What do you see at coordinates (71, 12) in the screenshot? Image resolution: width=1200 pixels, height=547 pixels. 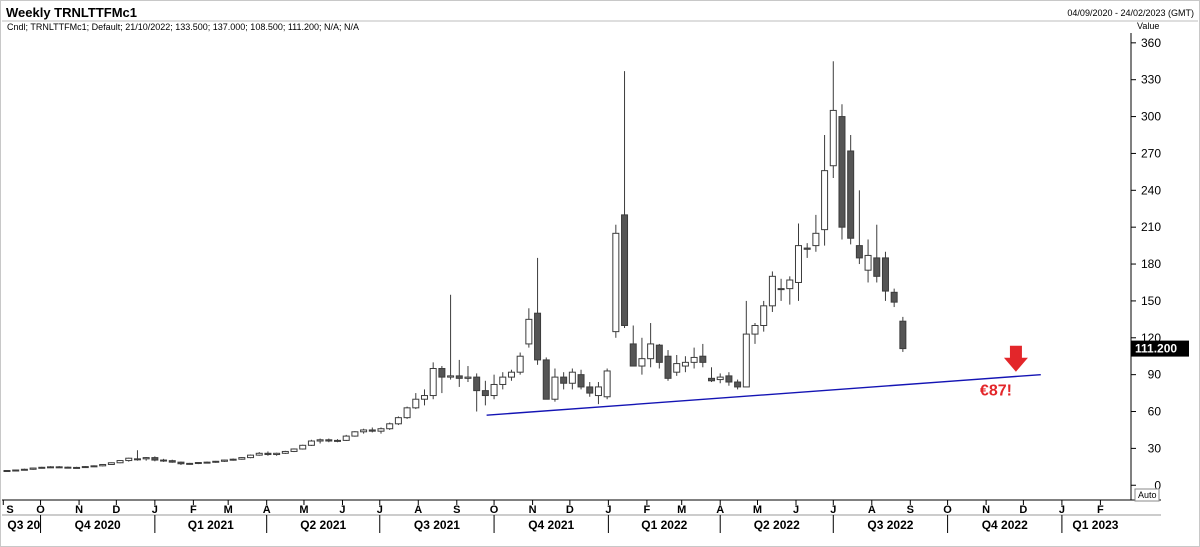 I see `chart-title: Weekly TRNLTTFMc1` at bounding box center [71, 12].